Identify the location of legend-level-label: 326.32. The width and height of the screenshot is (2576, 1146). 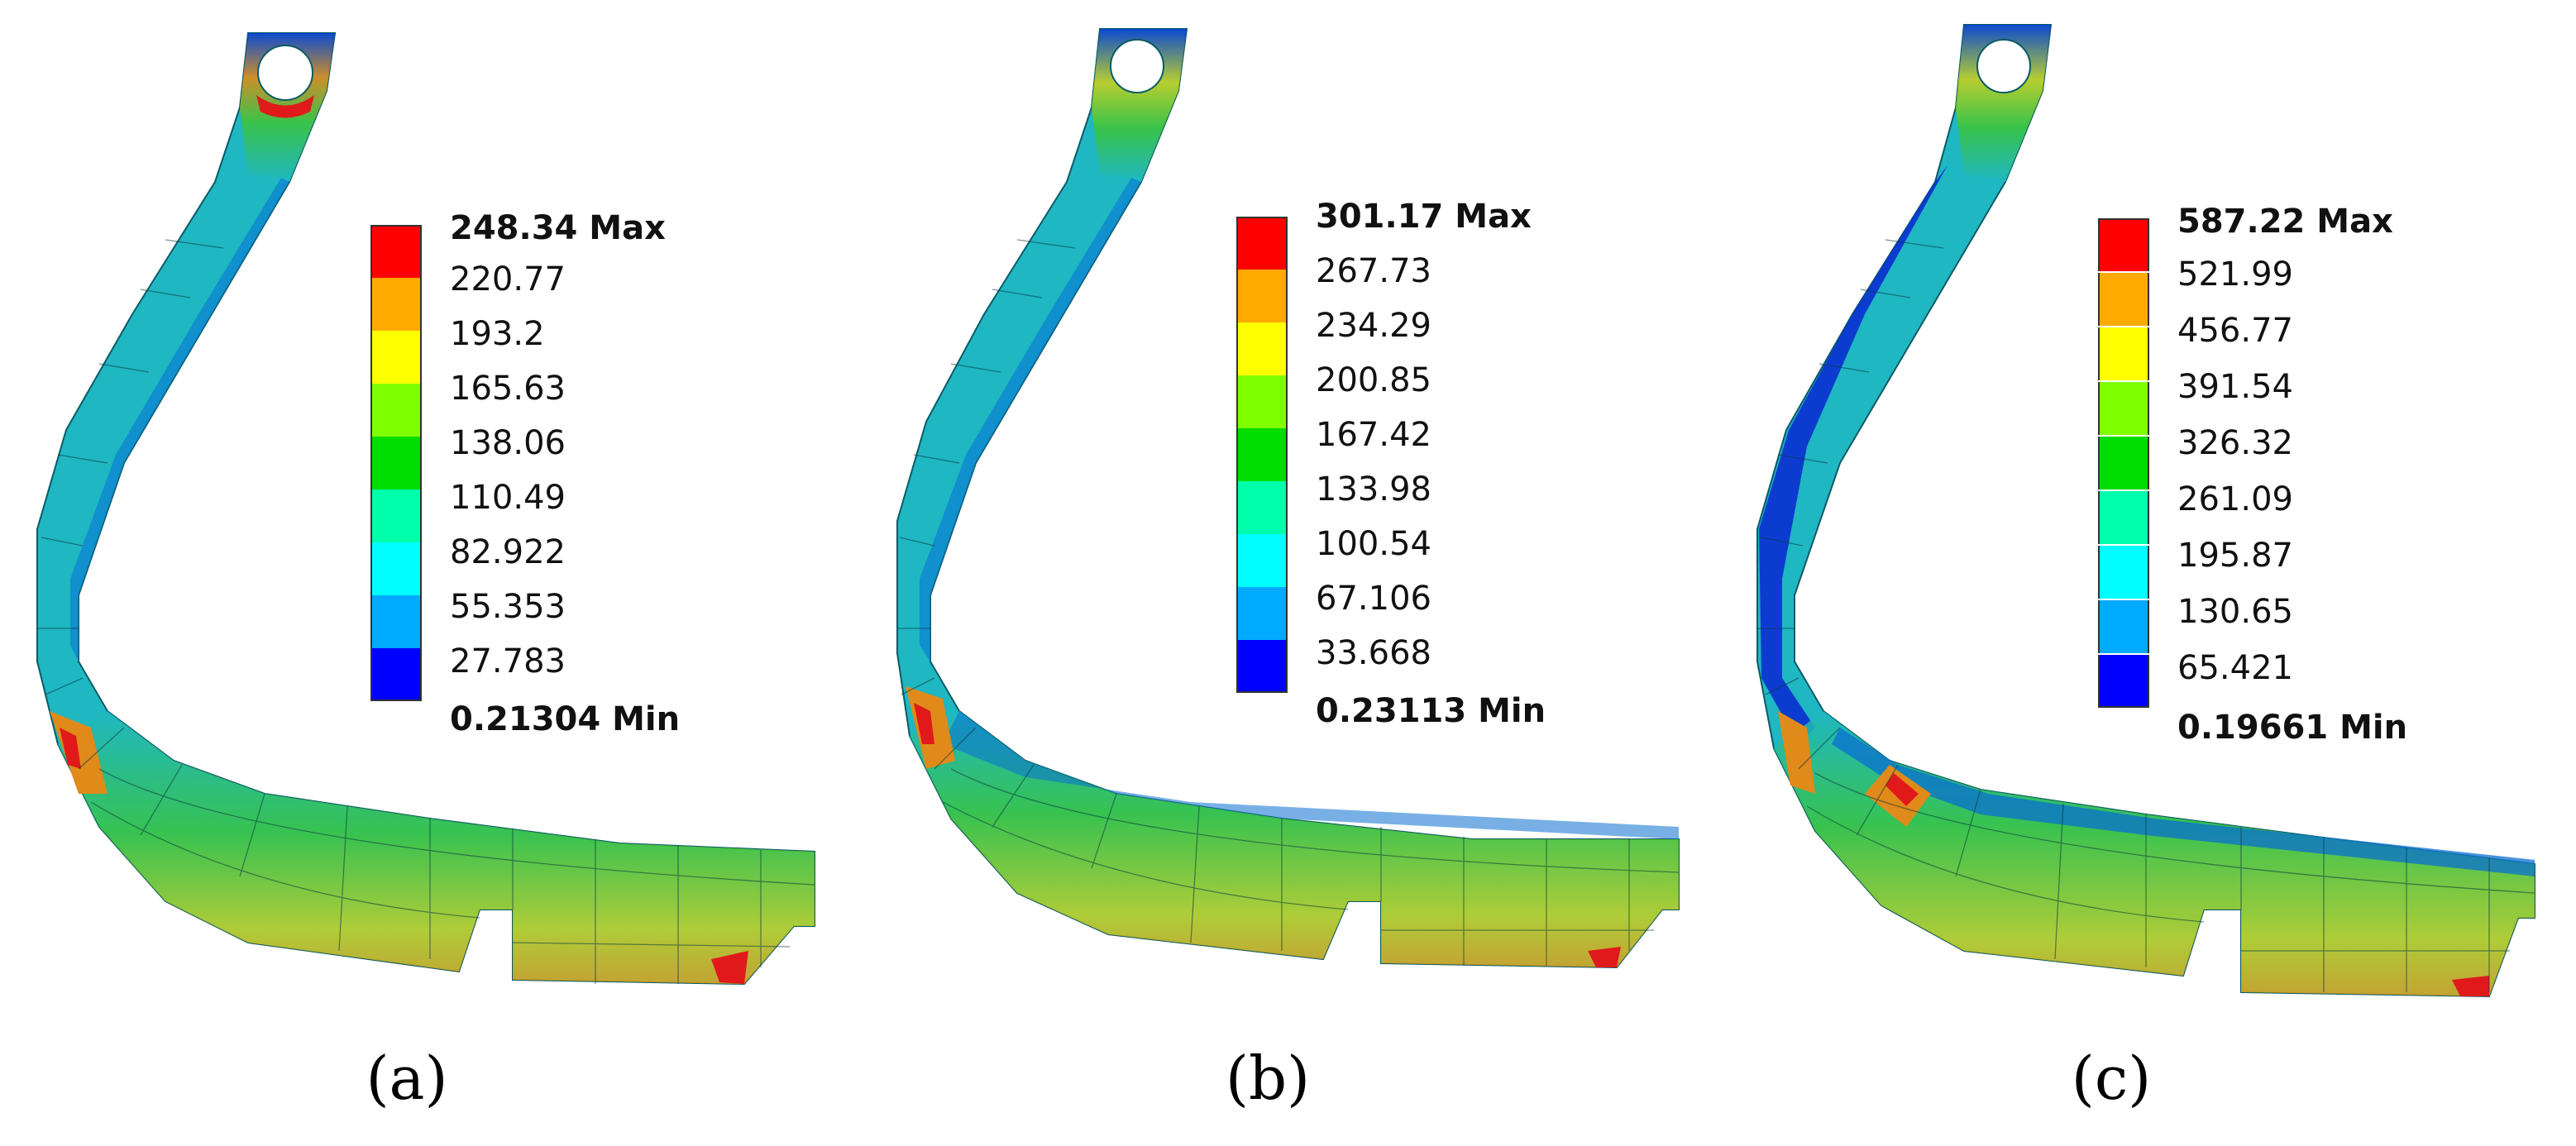
(2235, 443).